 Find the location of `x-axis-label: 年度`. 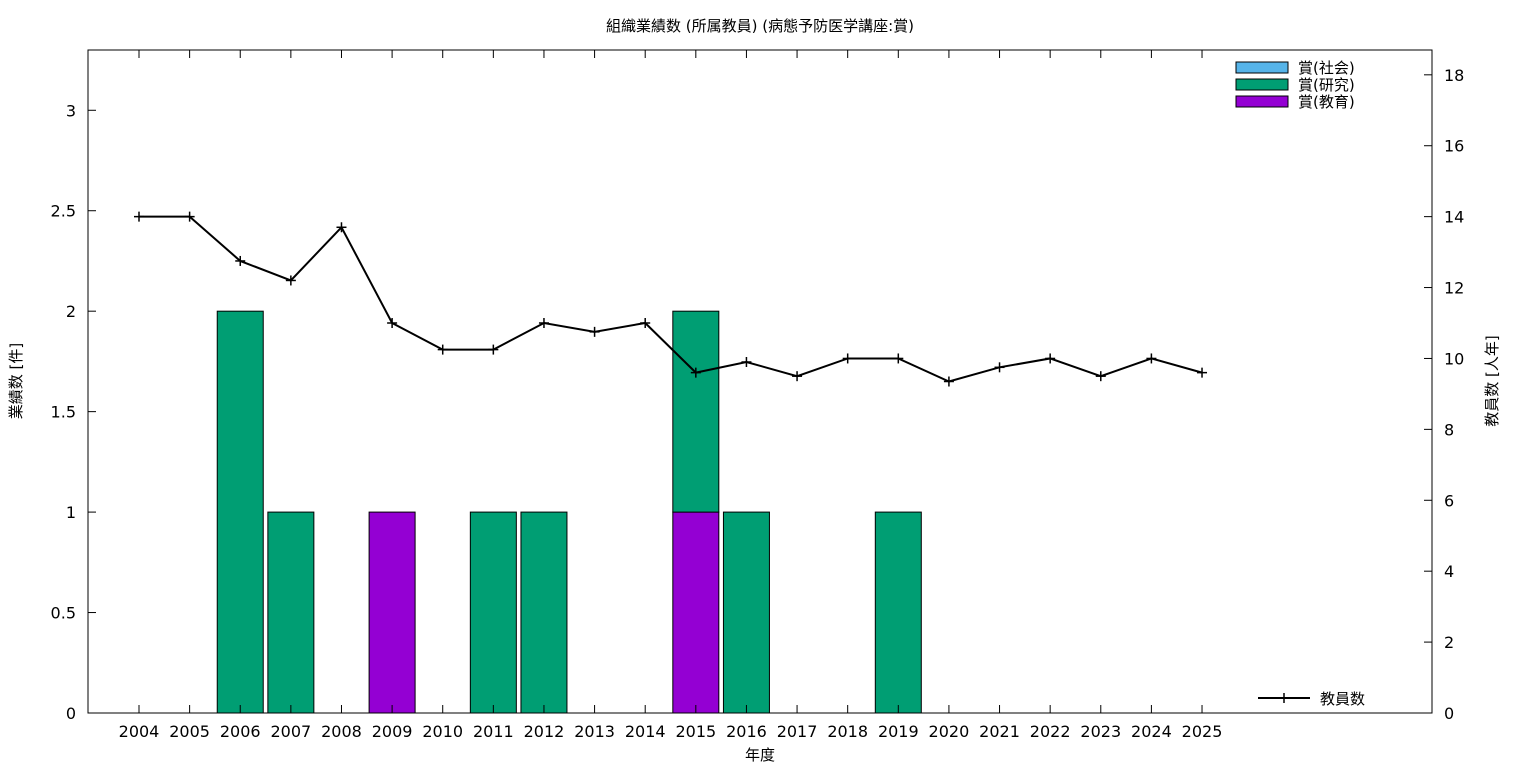

x-axis-label: 年度 is located at coordinates (760, 755).